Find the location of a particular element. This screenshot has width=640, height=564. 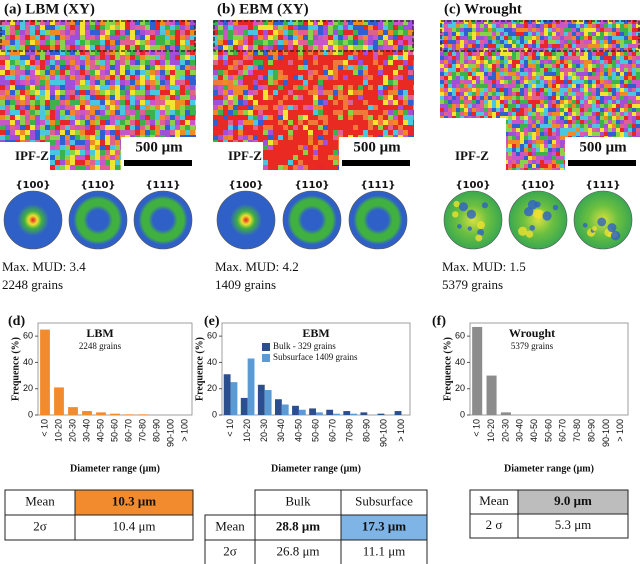

x-tick-label: 80-90 is located at coordinates (367, 430).